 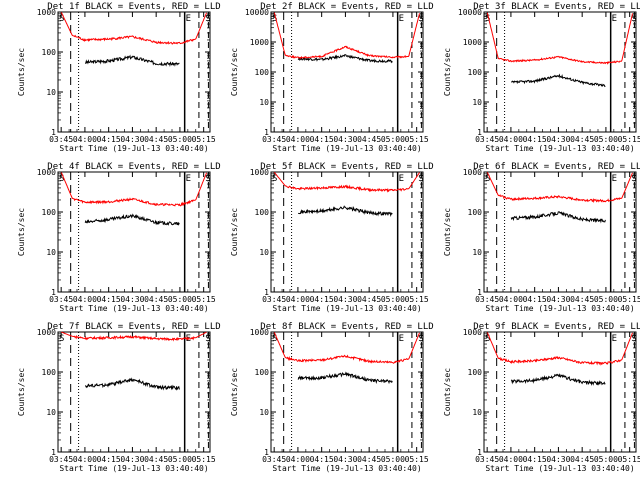 I want to click on panel-title: Det 4f BLACK = Events, RED = LLD, so click(x=133, y=167).